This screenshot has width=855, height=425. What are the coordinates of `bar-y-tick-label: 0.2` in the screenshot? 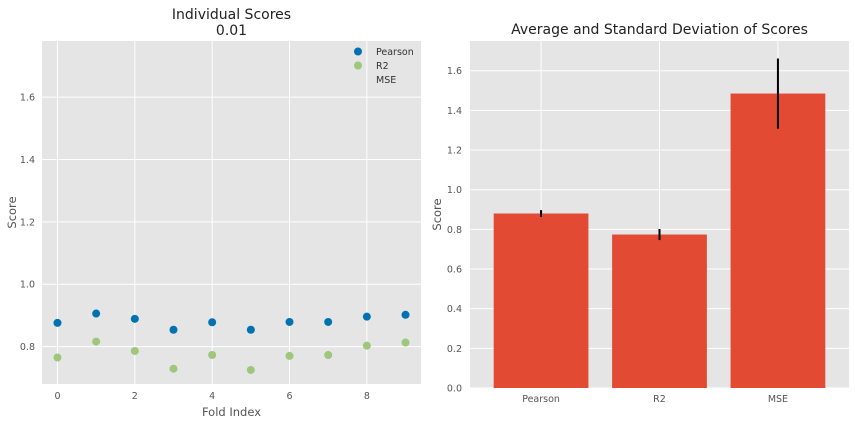 It's located at (454, 349).